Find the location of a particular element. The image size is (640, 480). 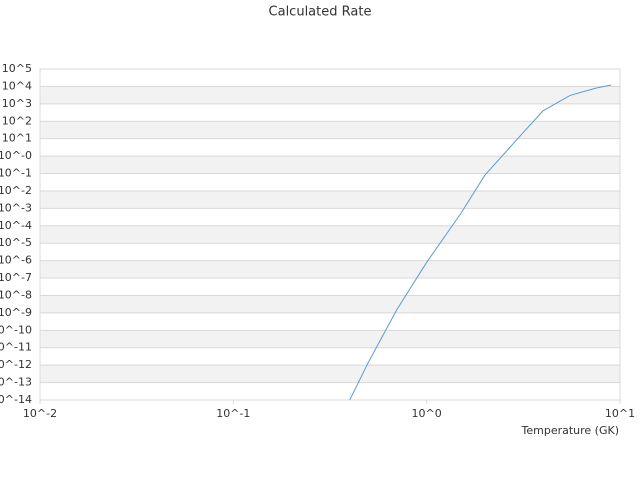

y-tick-label: 10^-3 is located at coordinates (16, 207).